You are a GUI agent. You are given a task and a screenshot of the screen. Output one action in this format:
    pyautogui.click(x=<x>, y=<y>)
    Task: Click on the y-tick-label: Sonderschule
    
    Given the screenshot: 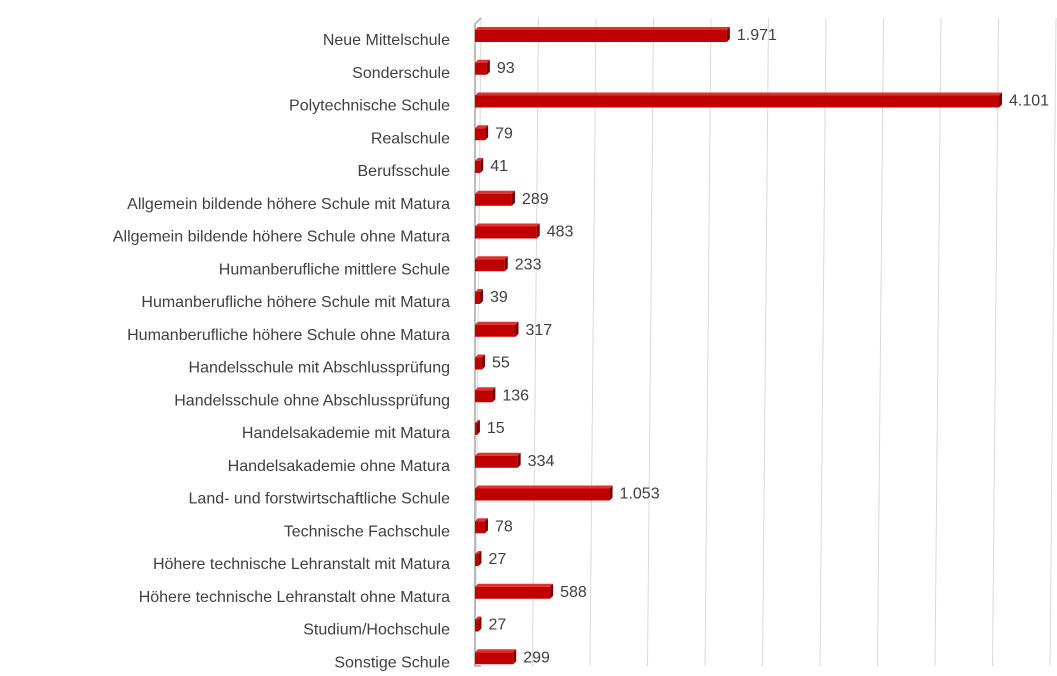 What is the action you would take?
    pyautogui.click(x=401, y=73)
    